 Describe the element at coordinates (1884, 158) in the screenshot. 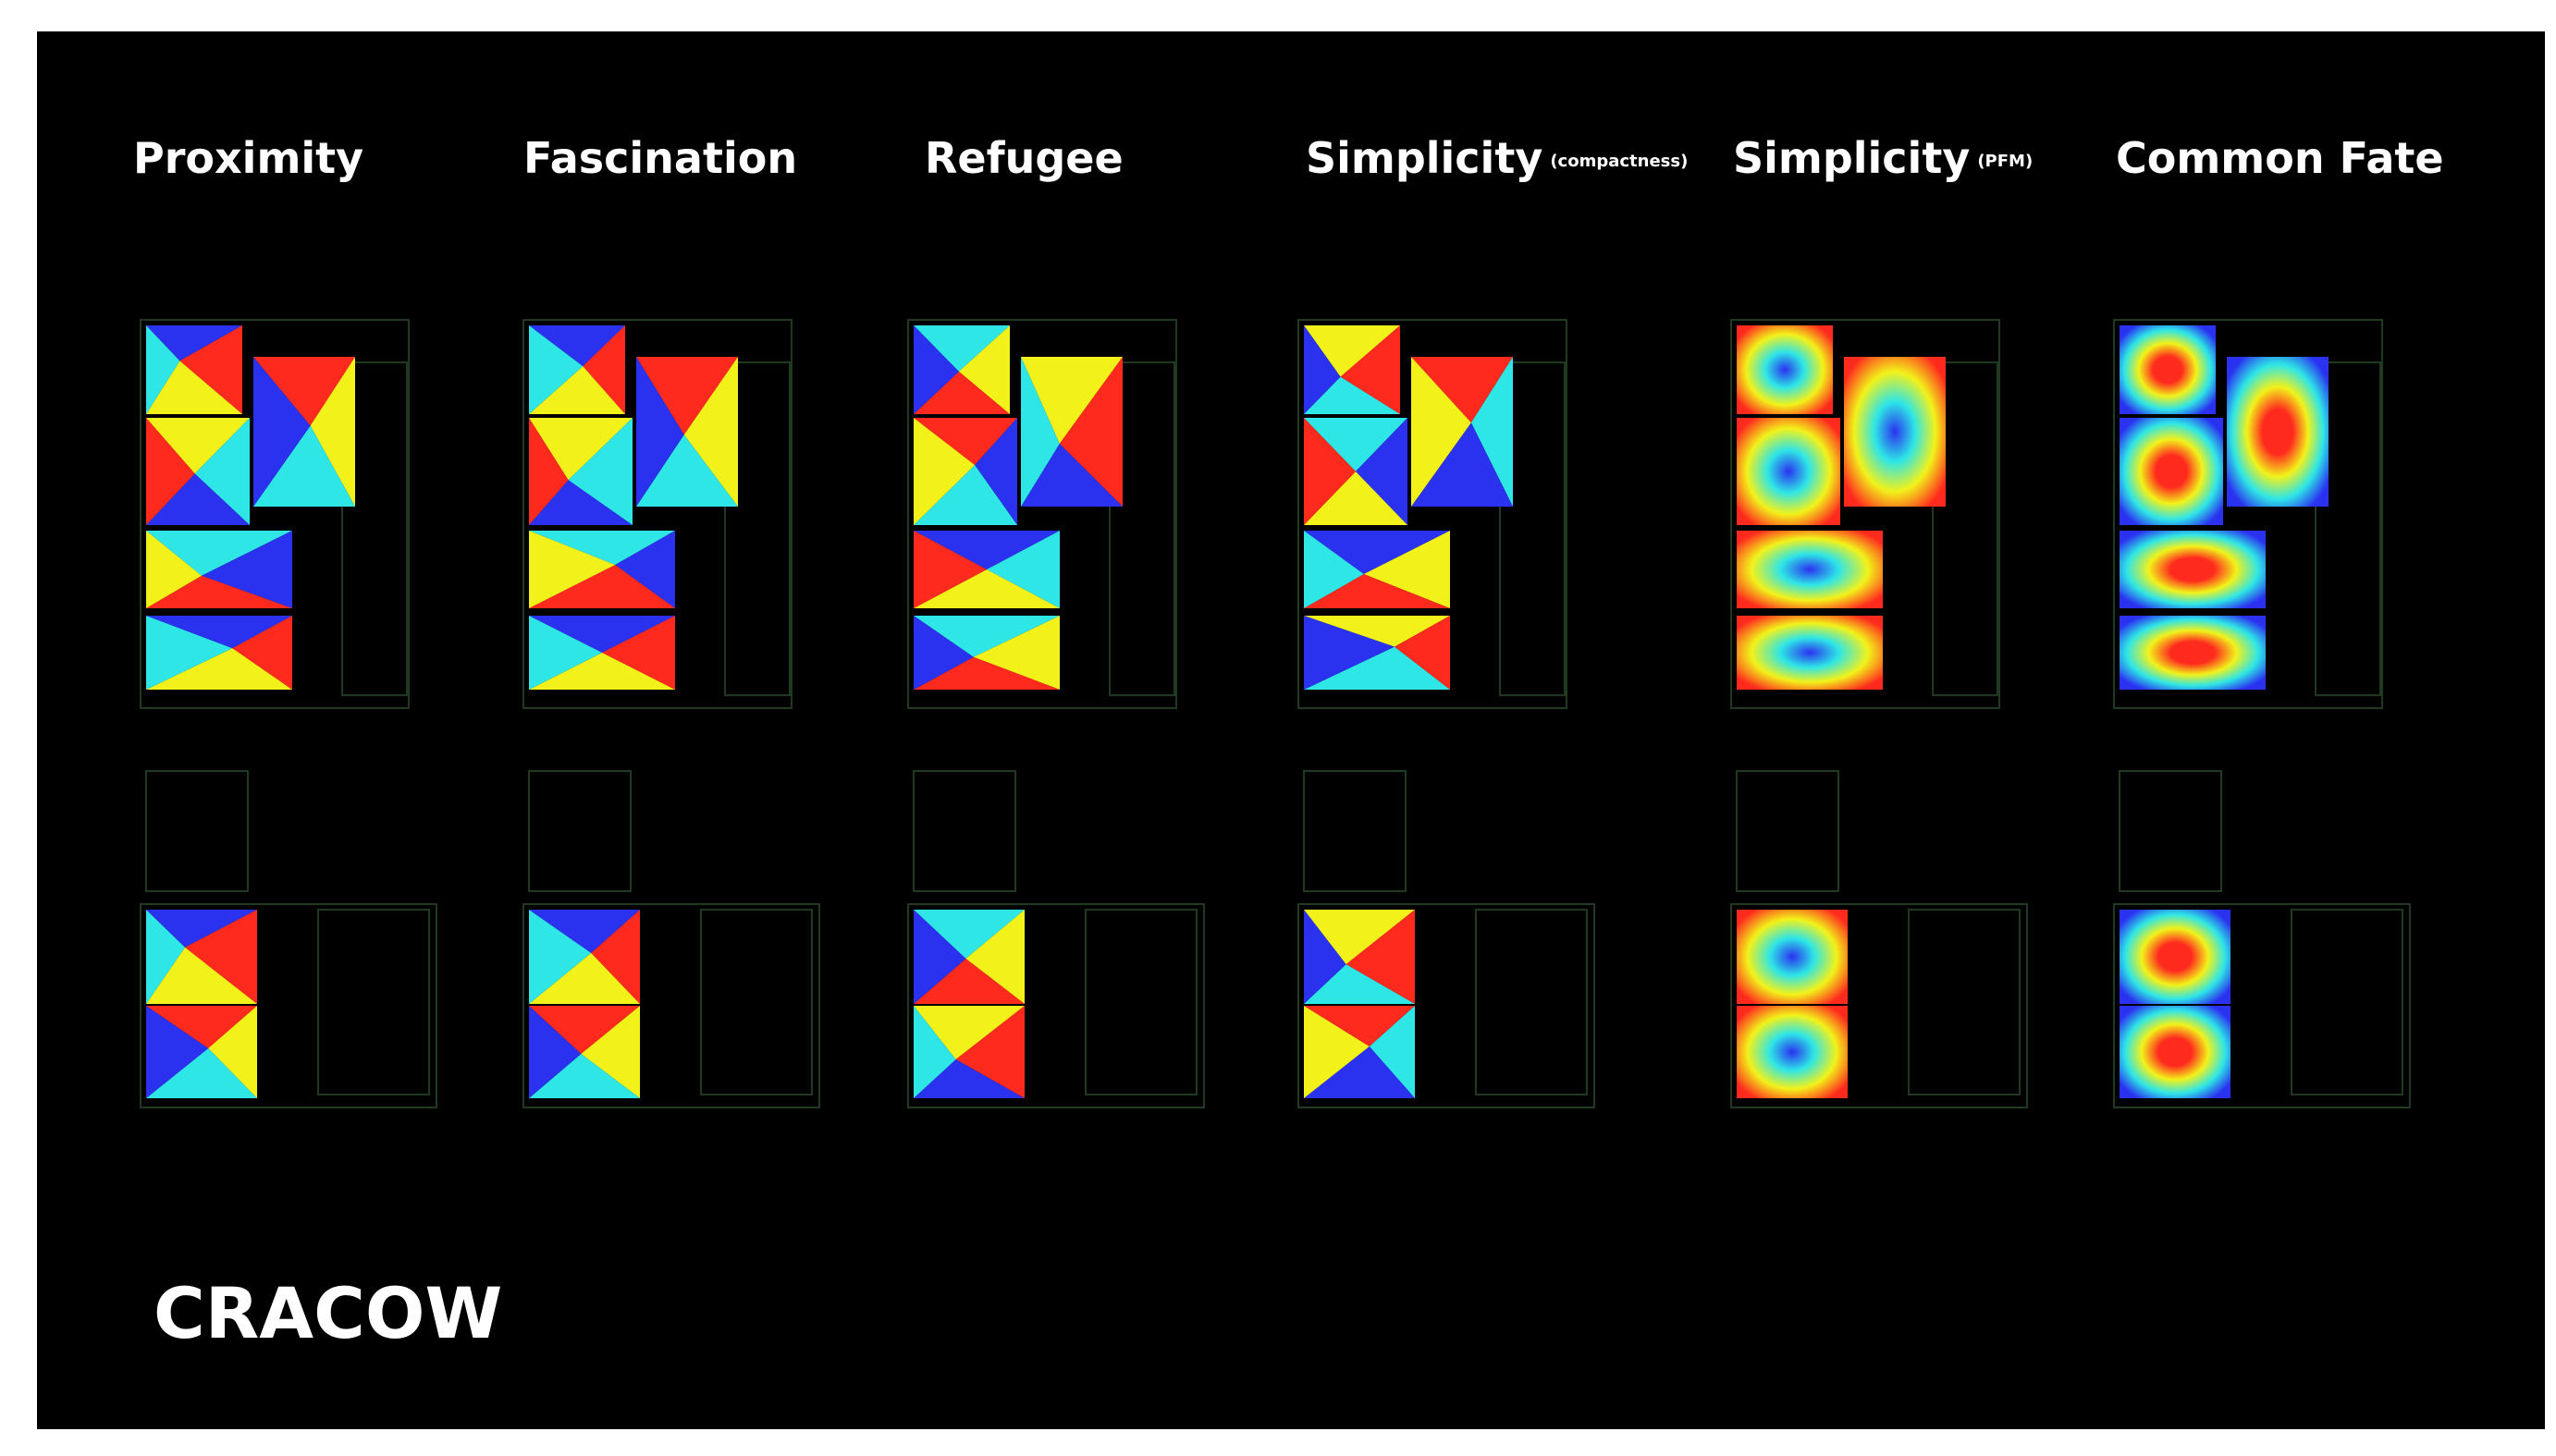

I see `title-simplicity-pfm: Simplicity (PFM)` at that location.